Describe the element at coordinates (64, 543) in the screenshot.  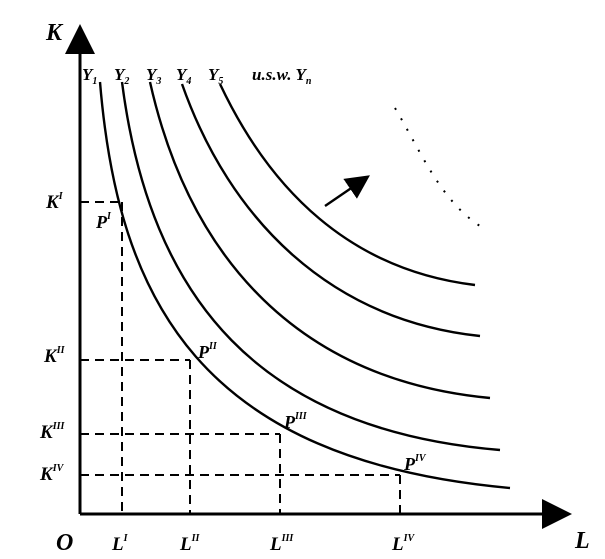
I see `origin-label: O` at that location.